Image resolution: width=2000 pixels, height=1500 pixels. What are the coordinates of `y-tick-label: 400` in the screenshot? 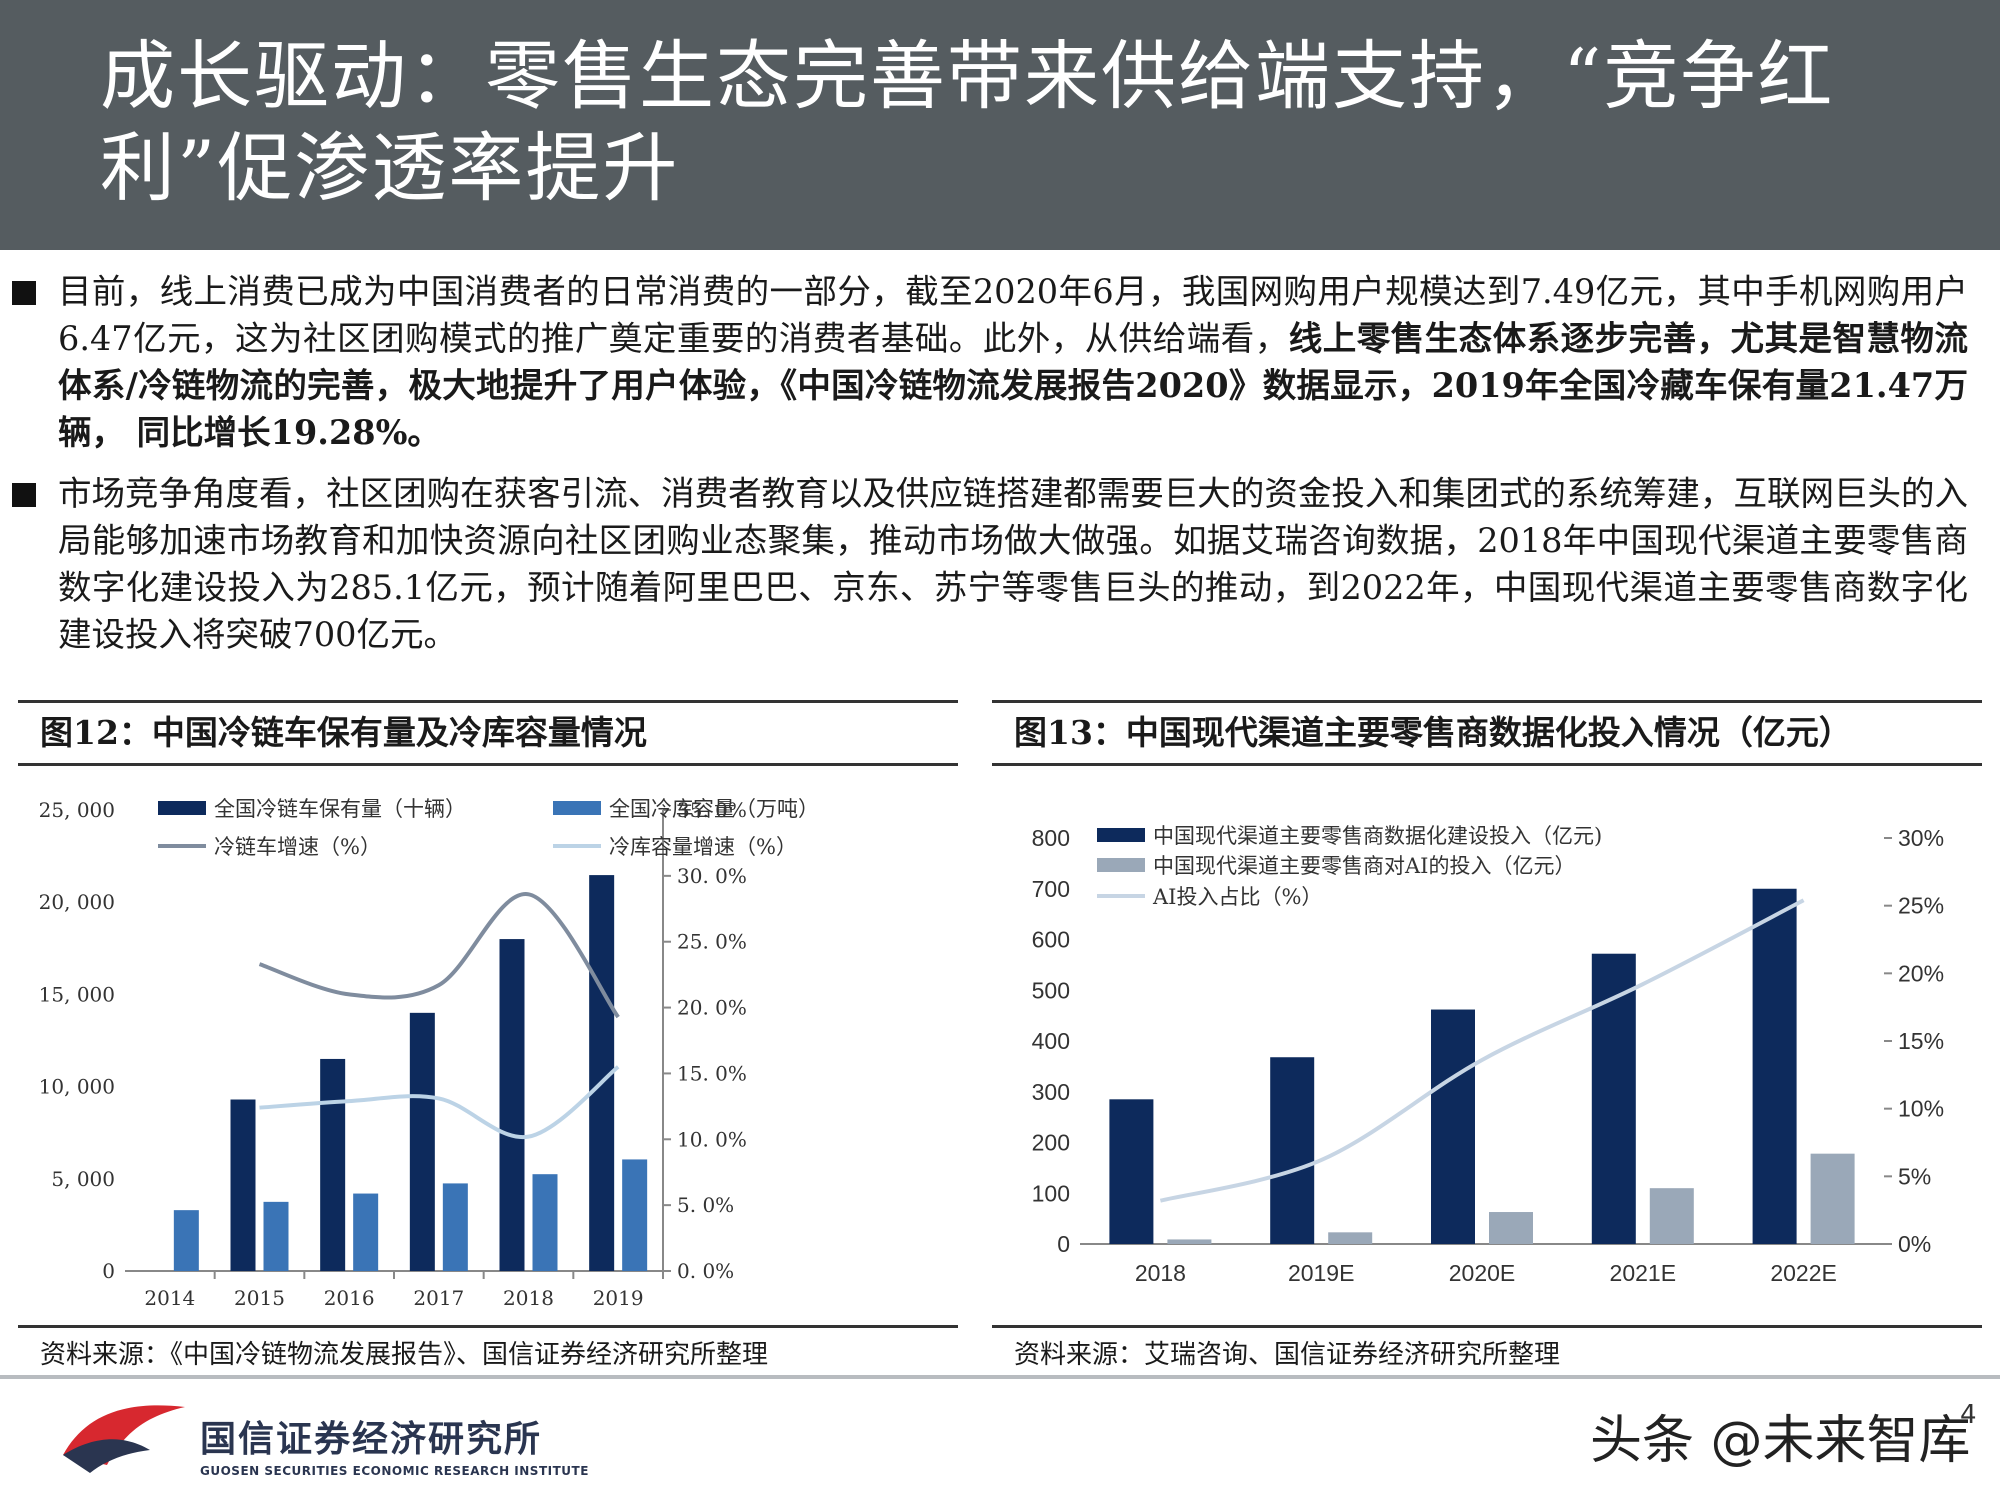 It's located at (1051, 1041).